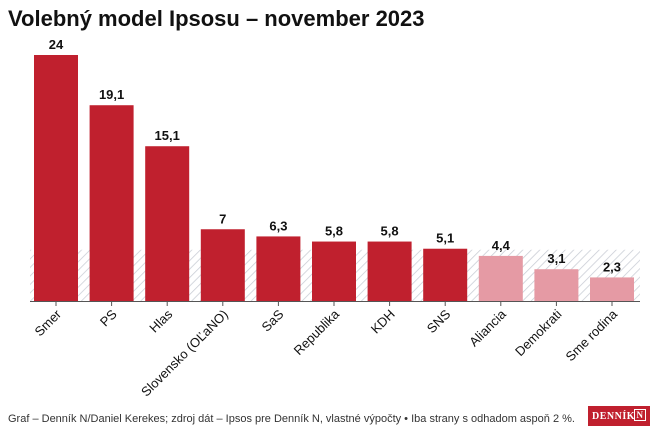  I want to click on x-tick-label: Sme rodina, so click(592, 335).